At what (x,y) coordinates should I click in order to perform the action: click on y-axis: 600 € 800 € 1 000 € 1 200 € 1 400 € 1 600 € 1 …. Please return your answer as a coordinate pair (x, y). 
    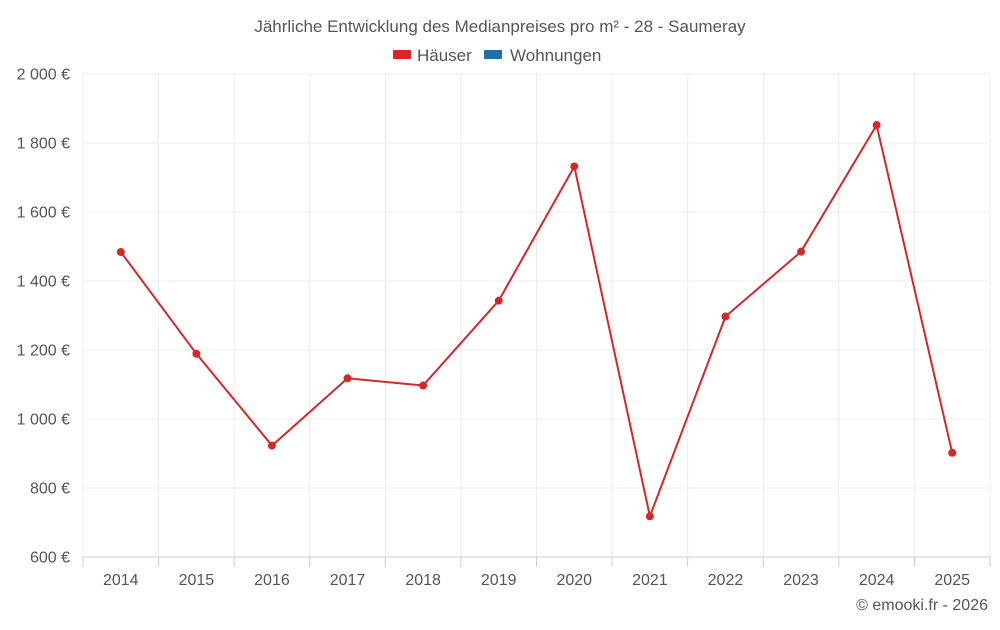
    Looking at the image, I should click on (43, 317).